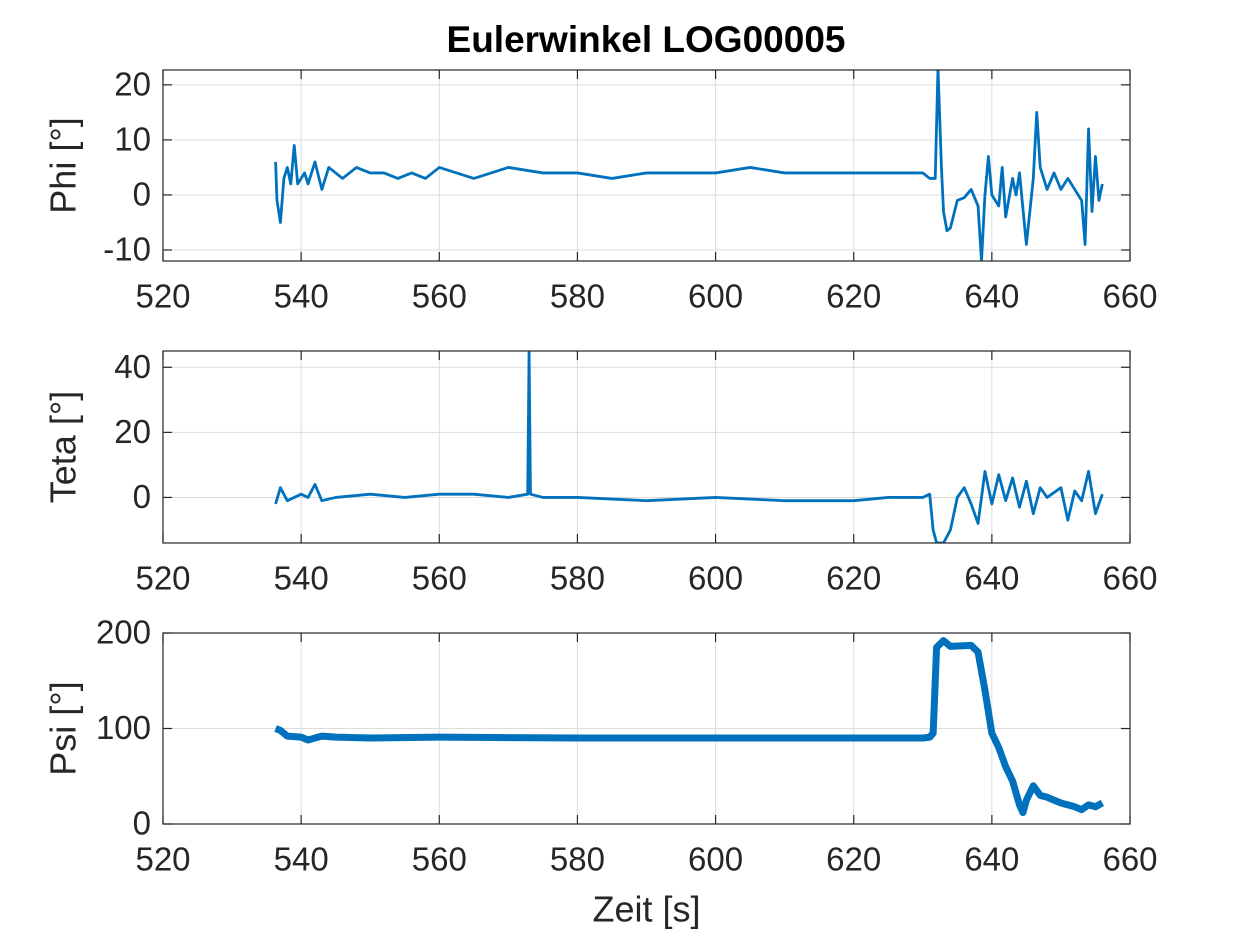 The height and width of the screenshot is (938, 1250). Describe the element at coordinates (63, 447) in the screenshot. I see `y-axis-label: Teta [°]` at that location.